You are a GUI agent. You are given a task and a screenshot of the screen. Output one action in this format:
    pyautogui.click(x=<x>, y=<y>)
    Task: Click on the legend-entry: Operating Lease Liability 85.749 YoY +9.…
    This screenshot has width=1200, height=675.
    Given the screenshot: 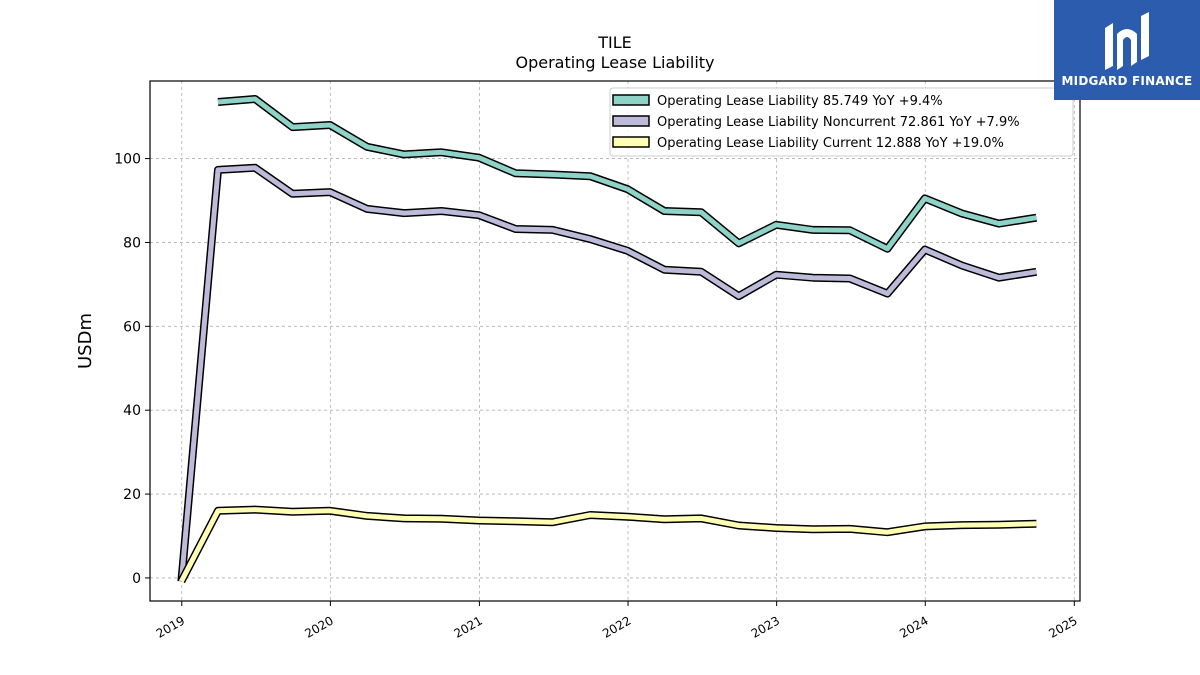 What is the action you would take?
    pyautogui.click(x=800, y=101)
    